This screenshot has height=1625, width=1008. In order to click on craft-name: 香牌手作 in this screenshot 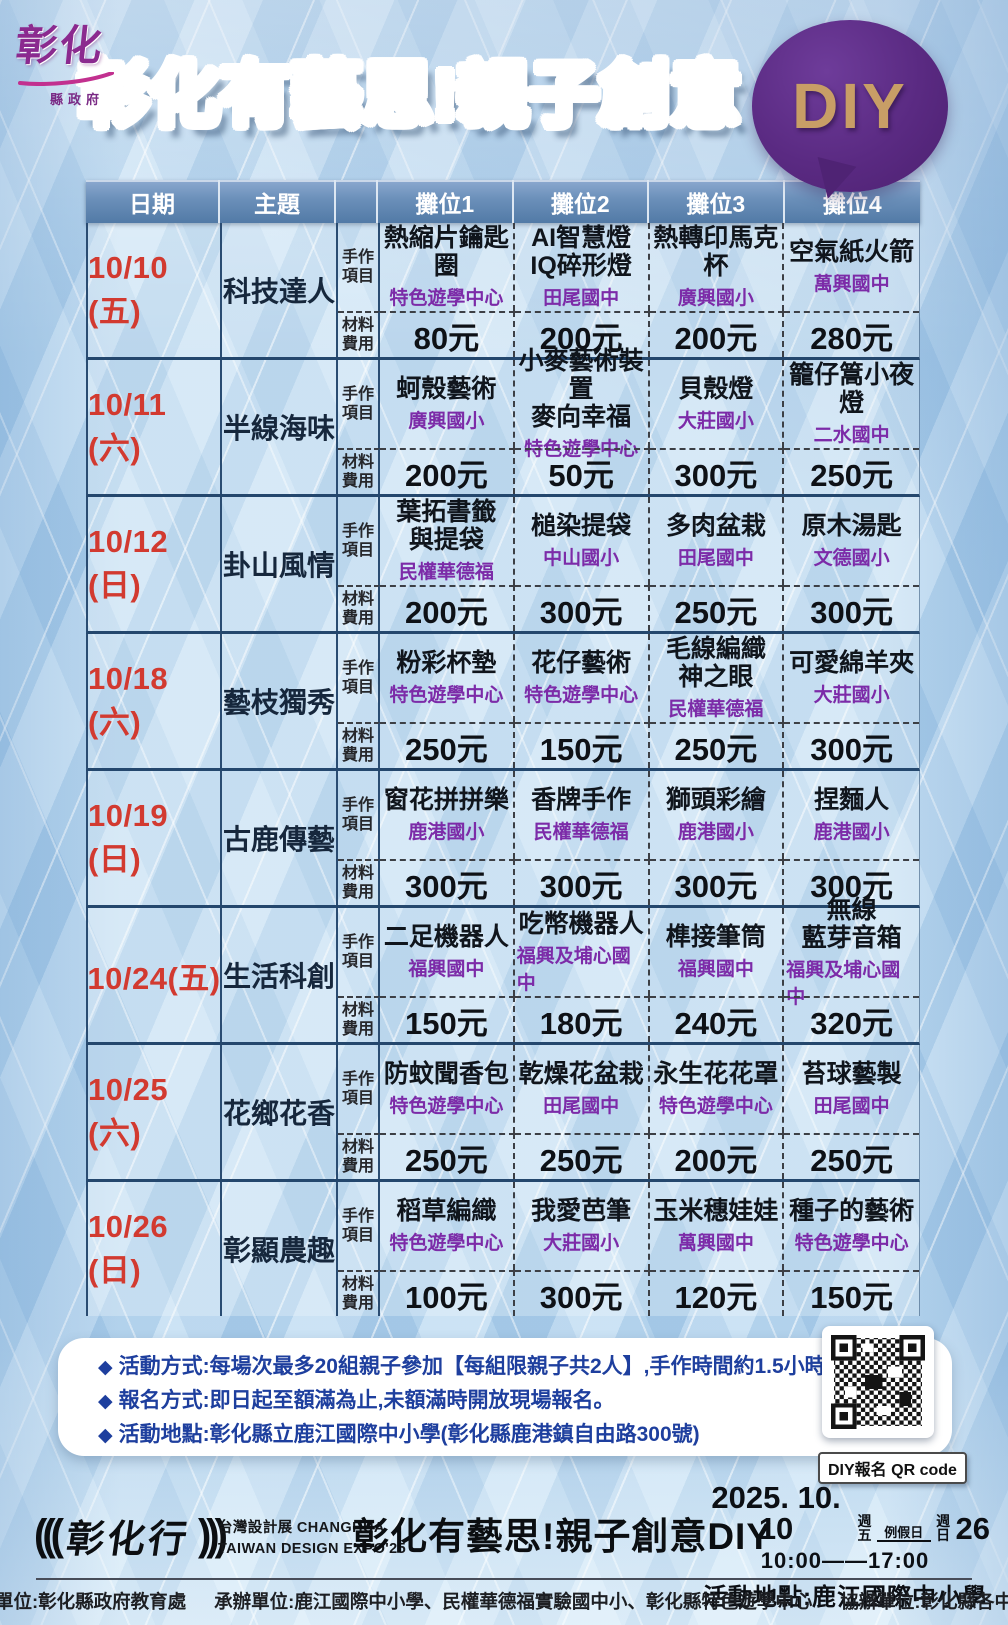, I will do `click(581, 800)`.